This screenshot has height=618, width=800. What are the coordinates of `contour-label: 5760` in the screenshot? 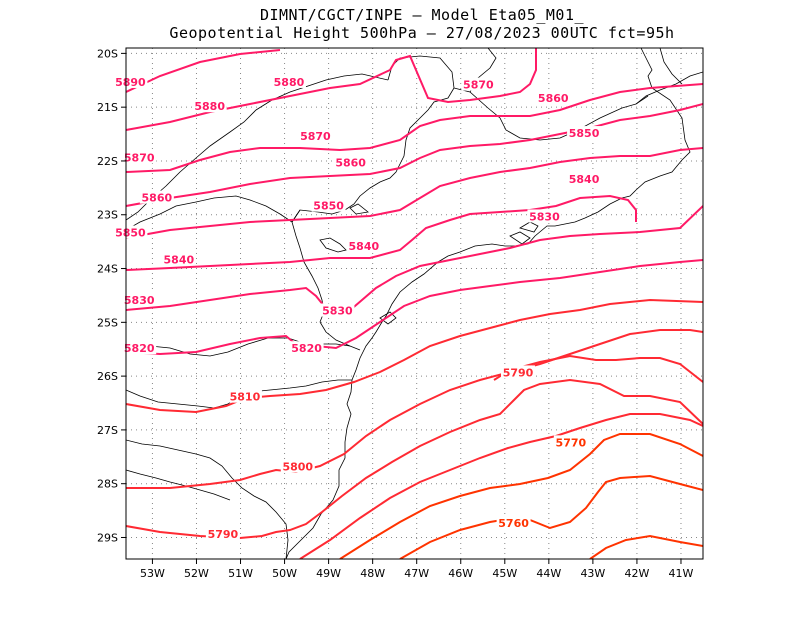 It's located at (513, 523).